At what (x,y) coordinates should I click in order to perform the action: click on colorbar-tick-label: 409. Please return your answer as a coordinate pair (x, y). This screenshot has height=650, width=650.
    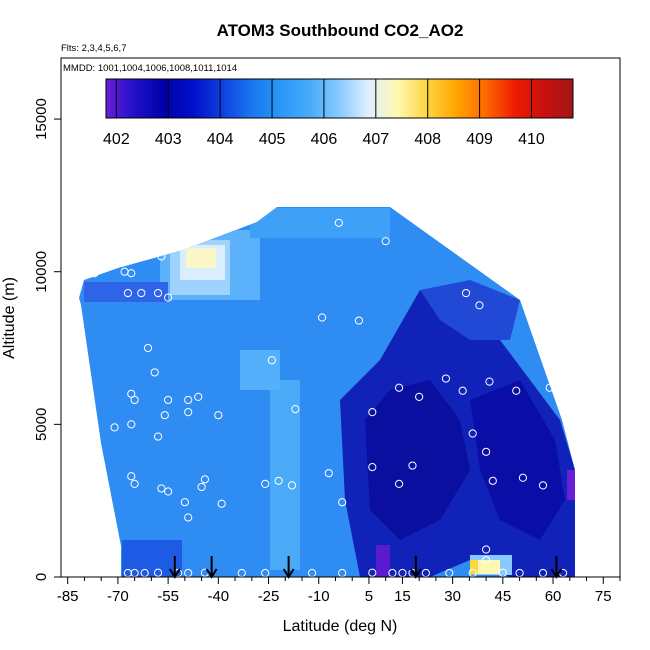
    Looking at the image, I should click on (479, 139).